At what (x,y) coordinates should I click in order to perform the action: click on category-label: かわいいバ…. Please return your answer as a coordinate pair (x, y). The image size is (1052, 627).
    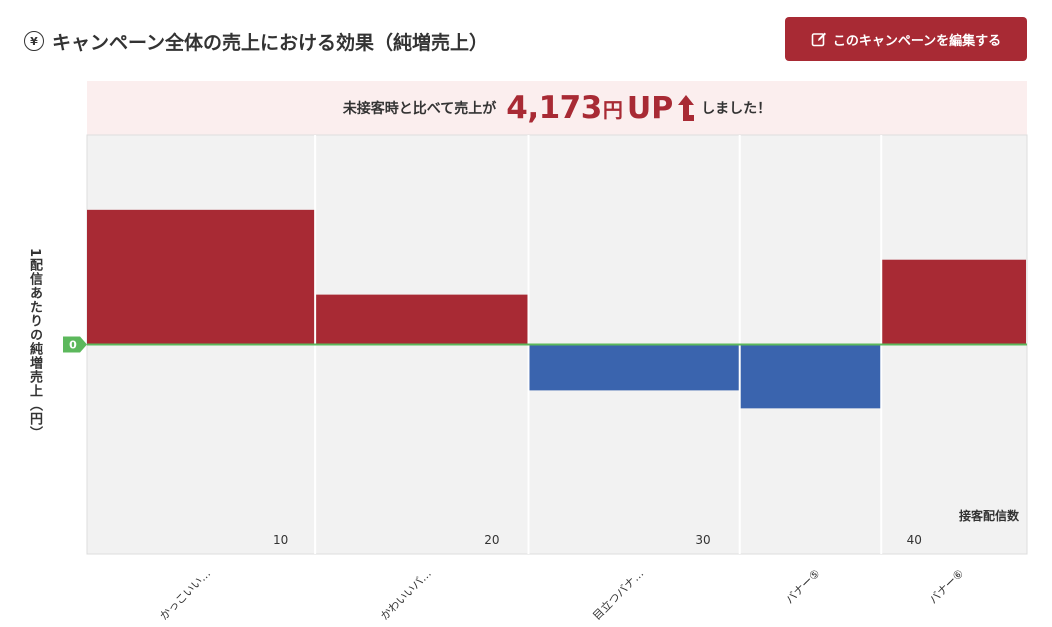
    Looking at the image, I should click on (406, 595).